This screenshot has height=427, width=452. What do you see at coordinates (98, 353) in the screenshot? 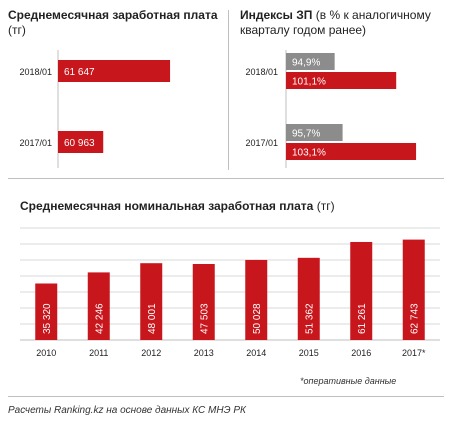
I see `bottom-category-label: 2011` at bounding box center [98, 353].